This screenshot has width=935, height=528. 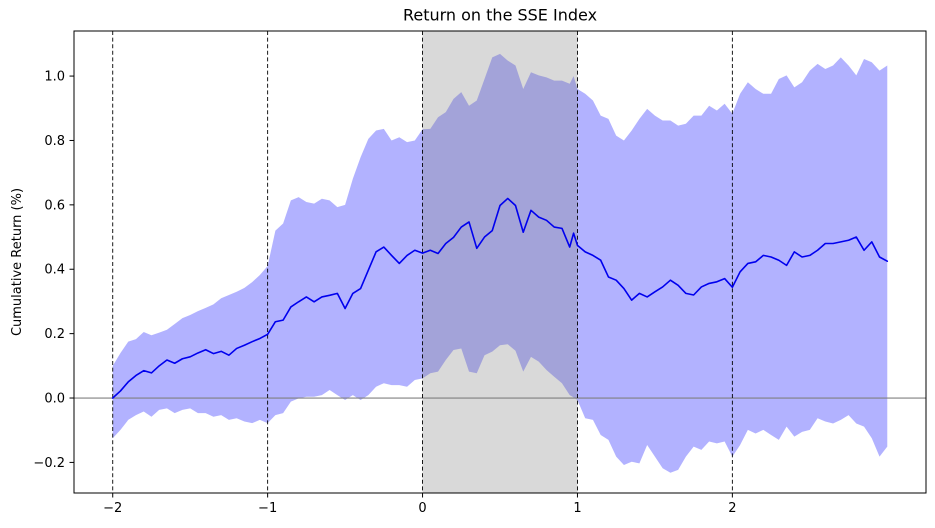 What do you see at coordinates (112, 508) in the screenshot?
I see `x-tick-label: −2` at bounding box center [112, 508].